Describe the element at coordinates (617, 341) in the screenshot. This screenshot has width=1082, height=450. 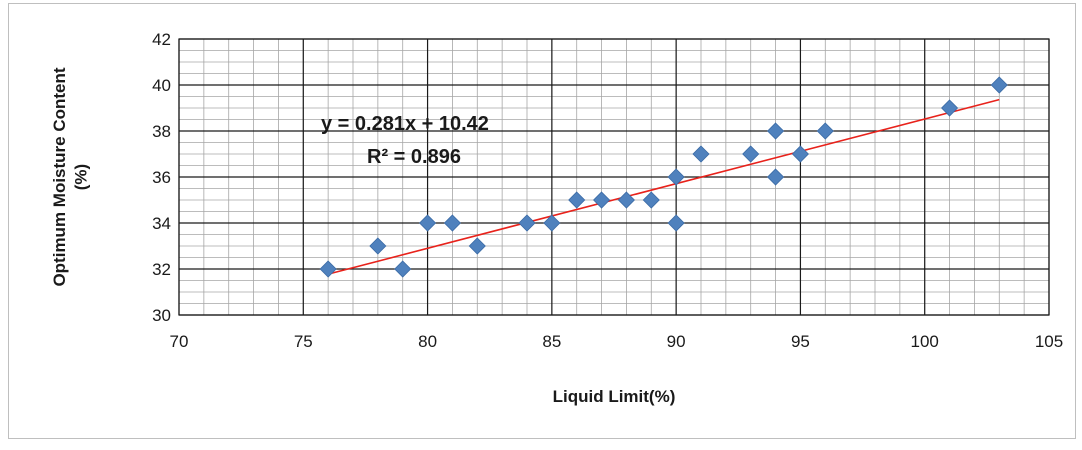
I see `x-axis-tick-labels: 70 75 80 85 90 95 100 105` at that location.